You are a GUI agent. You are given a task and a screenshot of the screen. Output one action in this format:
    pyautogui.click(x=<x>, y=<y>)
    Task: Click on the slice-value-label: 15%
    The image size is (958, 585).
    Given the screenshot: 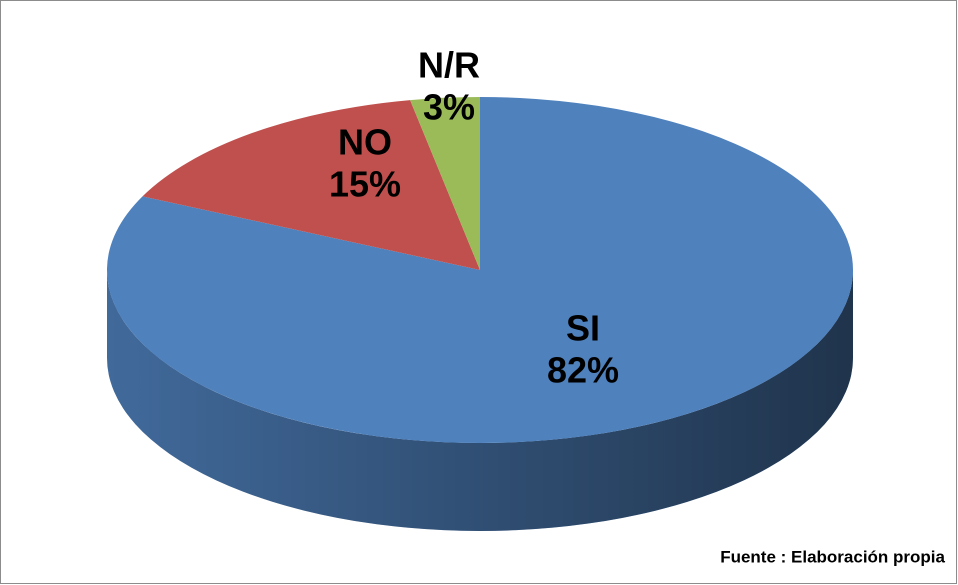 What is the action you would take?
    pyautogui.click(x=365, y=184)
    